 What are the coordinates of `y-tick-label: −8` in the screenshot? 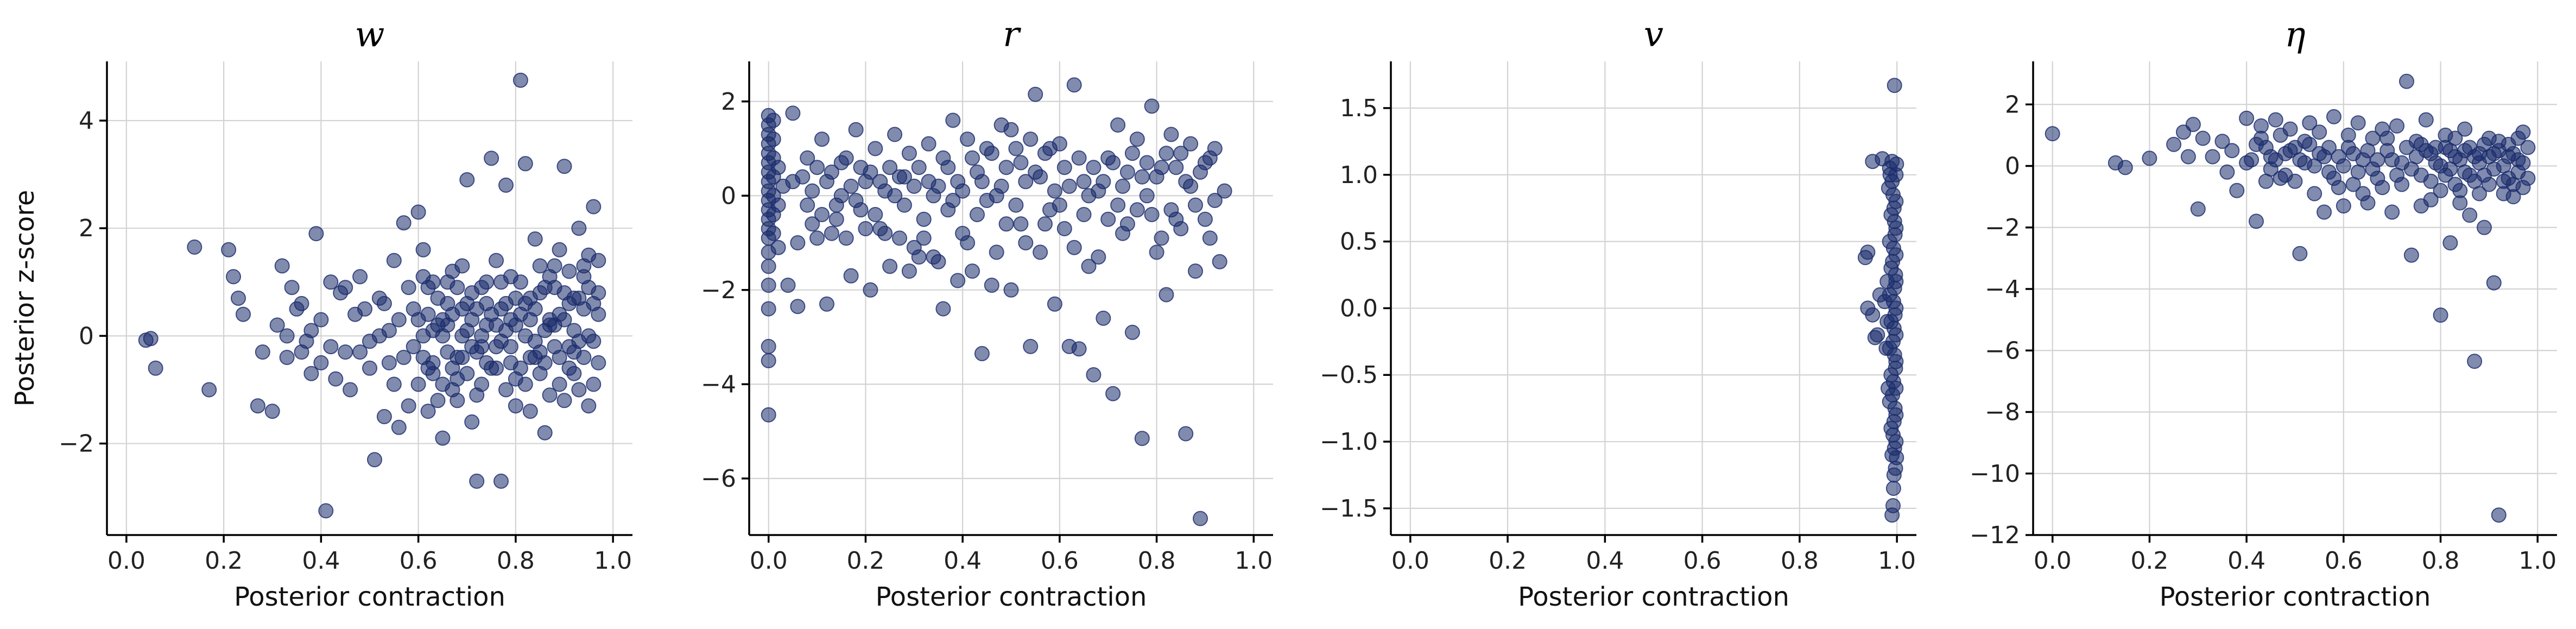 It's located at (2002, 413).